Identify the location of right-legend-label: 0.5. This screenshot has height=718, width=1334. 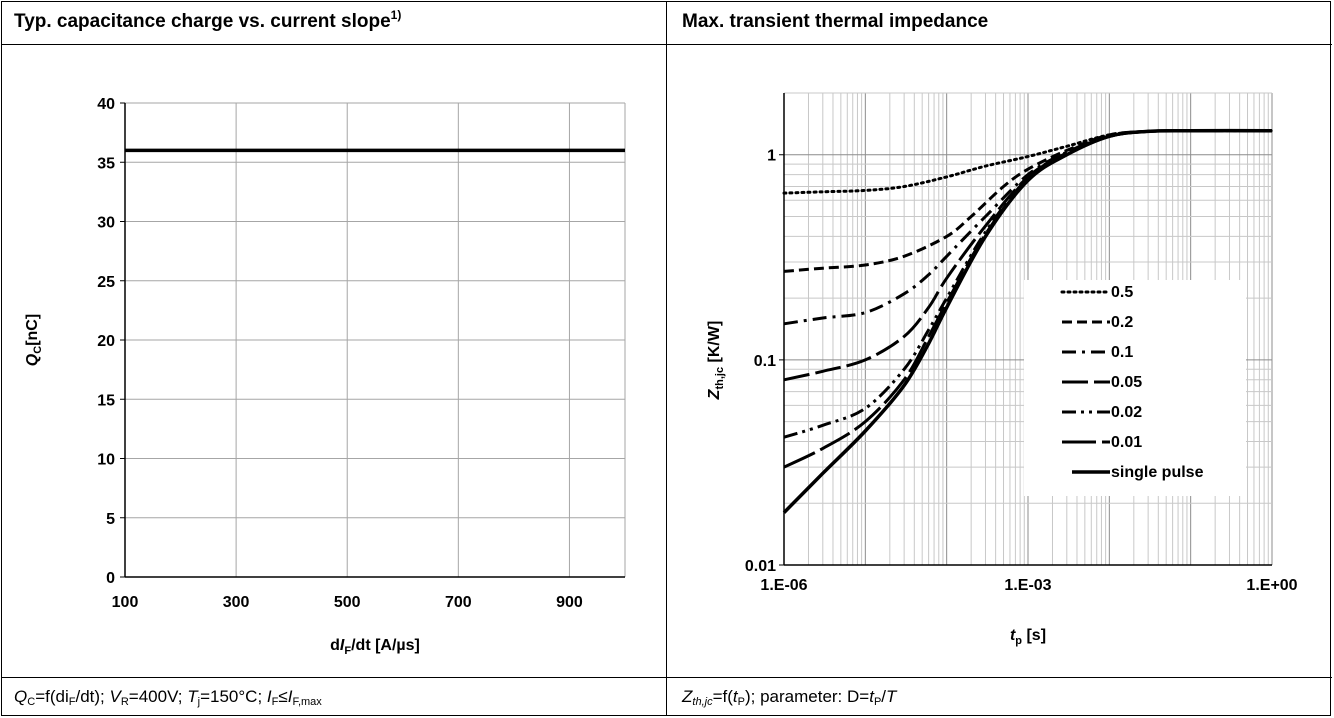
(1122, 292).